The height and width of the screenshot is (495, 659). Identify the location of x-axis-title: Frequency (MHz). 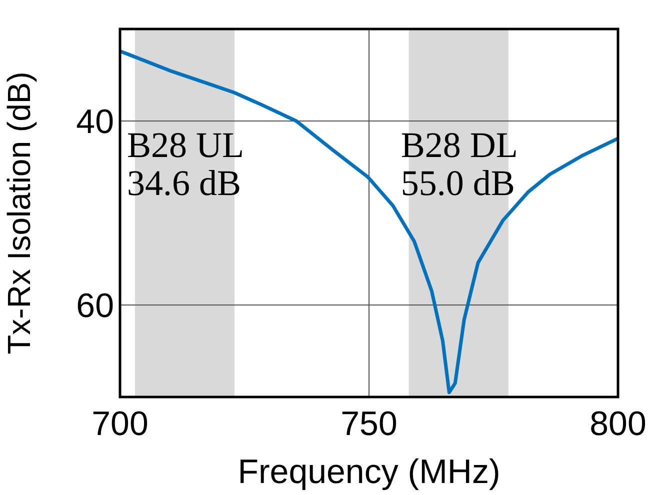
(369, 472).